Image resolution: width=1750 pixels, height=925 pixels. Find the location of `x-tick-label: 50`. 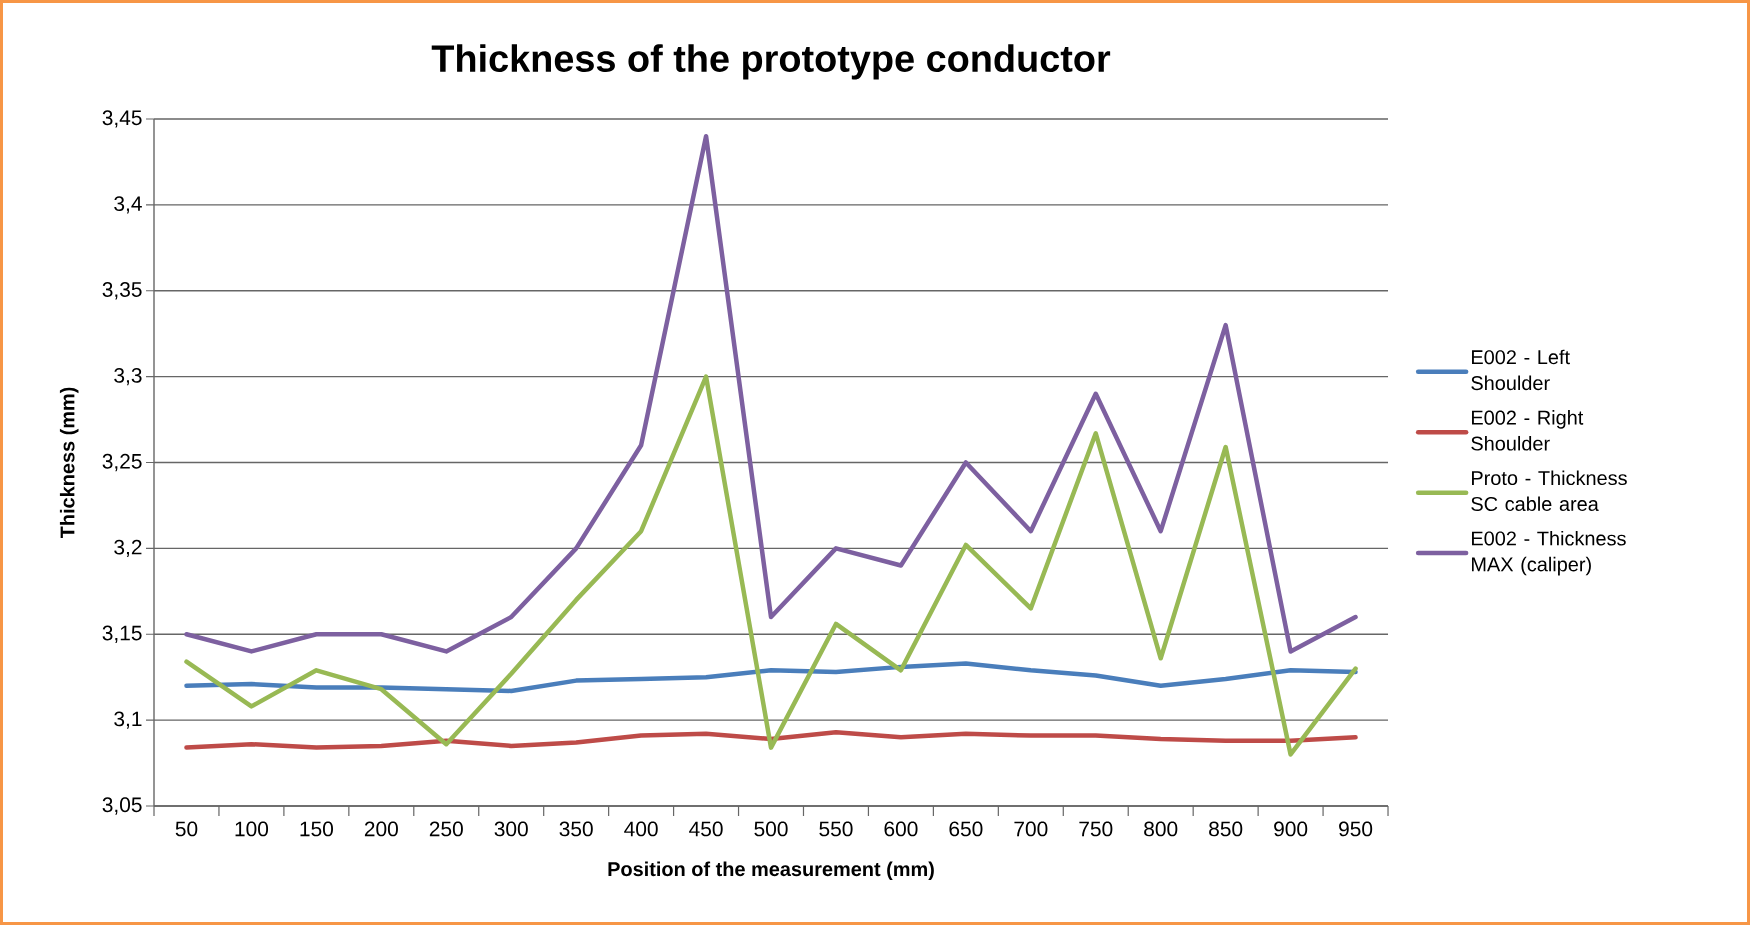

x-tick-label: 50 is located at coordinates (186, 829).